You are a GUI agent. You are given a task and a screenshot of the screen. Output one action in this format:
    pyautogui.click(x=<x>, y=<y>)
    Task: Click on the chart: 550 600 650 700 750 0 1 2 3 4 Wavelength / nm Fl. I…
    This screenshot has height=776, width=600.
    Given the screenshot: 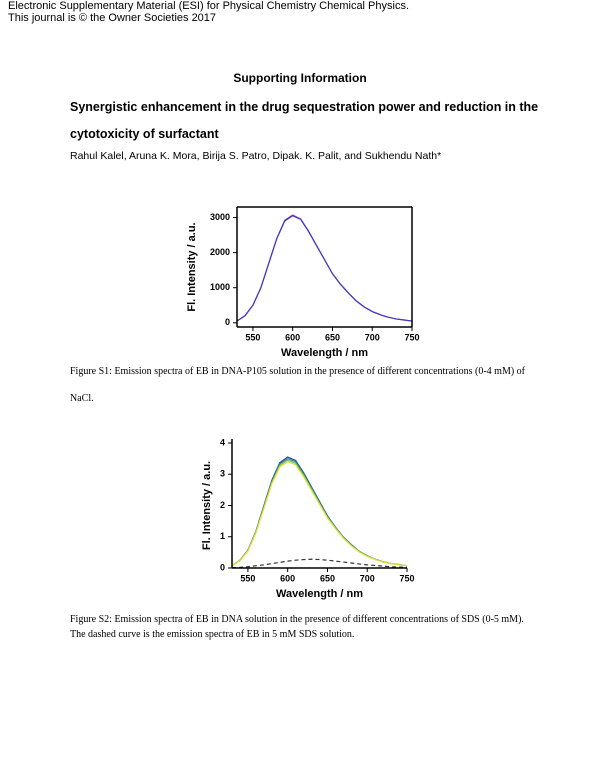 What is the action you would take?
    pyautogui.click(x=308, y=518)
    